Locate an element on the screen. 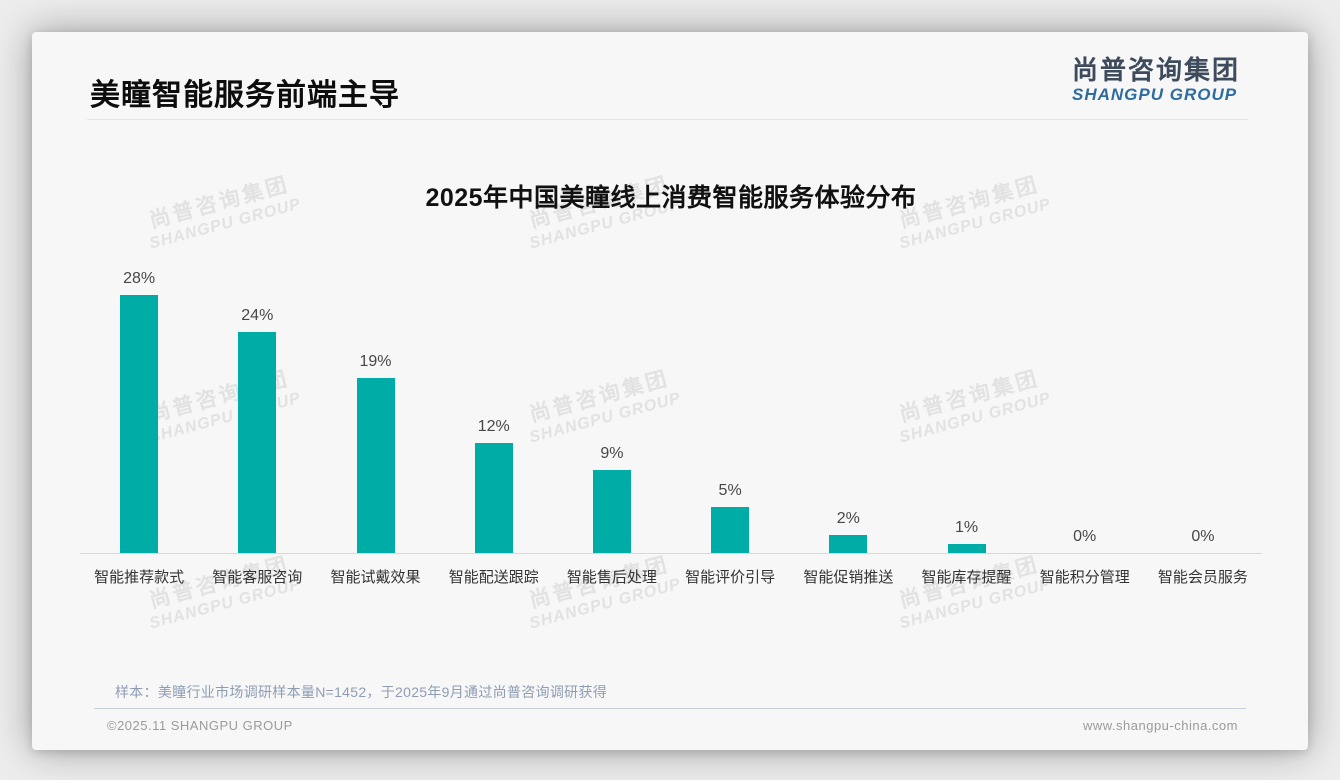  copyright-text: ©2025.11 SHANGPU GROUP is located at coordinates (200, 725).